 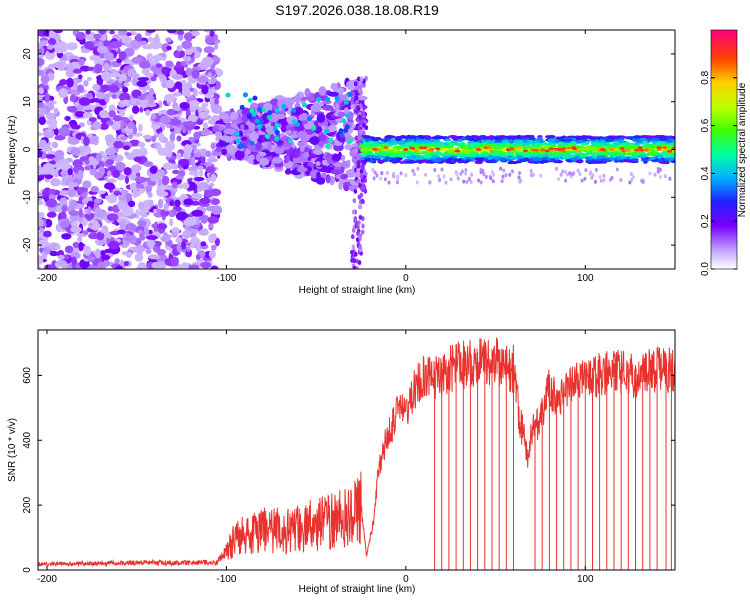 I want to click on snr-x-tick-label: 0, so click(x=406, y=579).